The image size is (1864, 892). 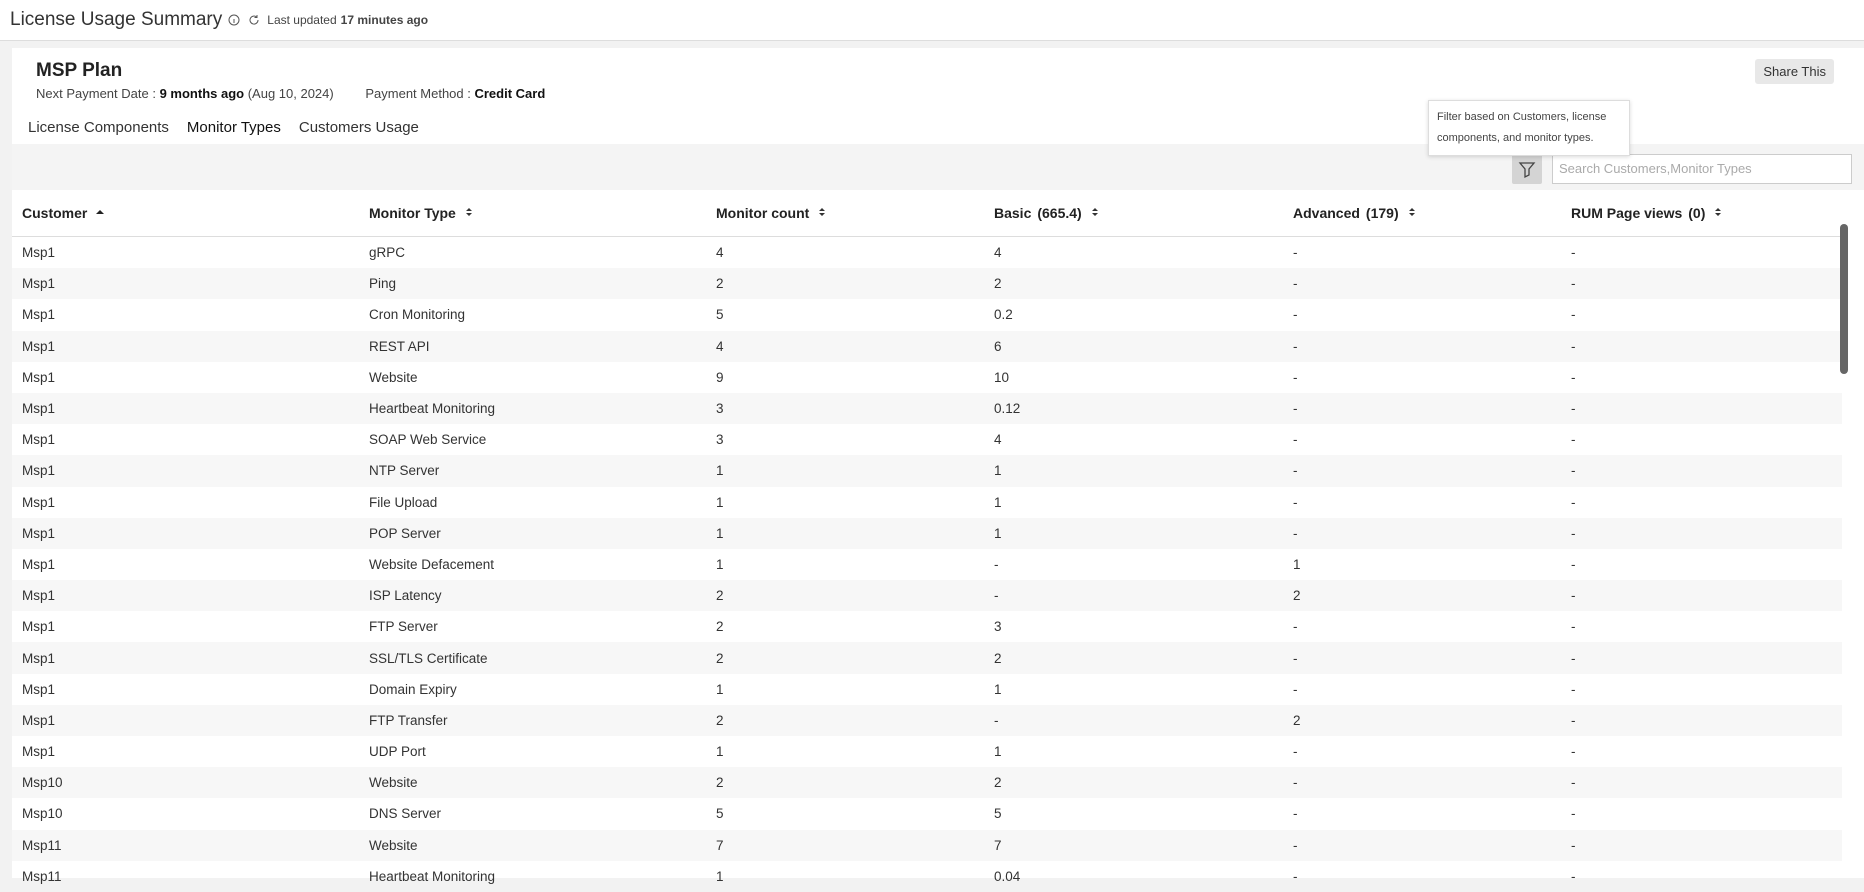 I want to click on column-total: (179), so click(x=1382, y=213).